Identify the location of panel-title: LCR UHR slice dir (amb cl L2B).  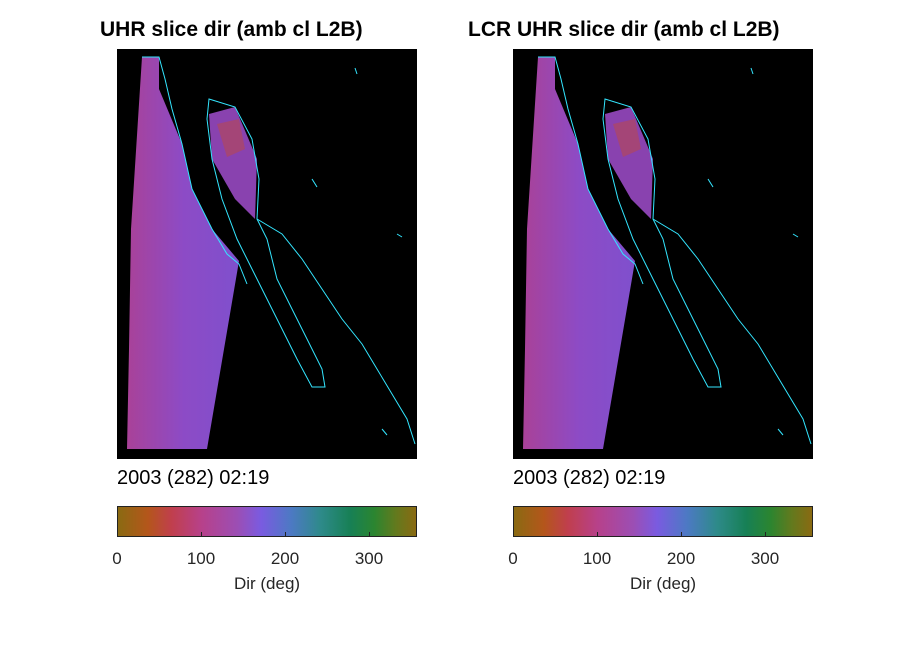
(624, 29).